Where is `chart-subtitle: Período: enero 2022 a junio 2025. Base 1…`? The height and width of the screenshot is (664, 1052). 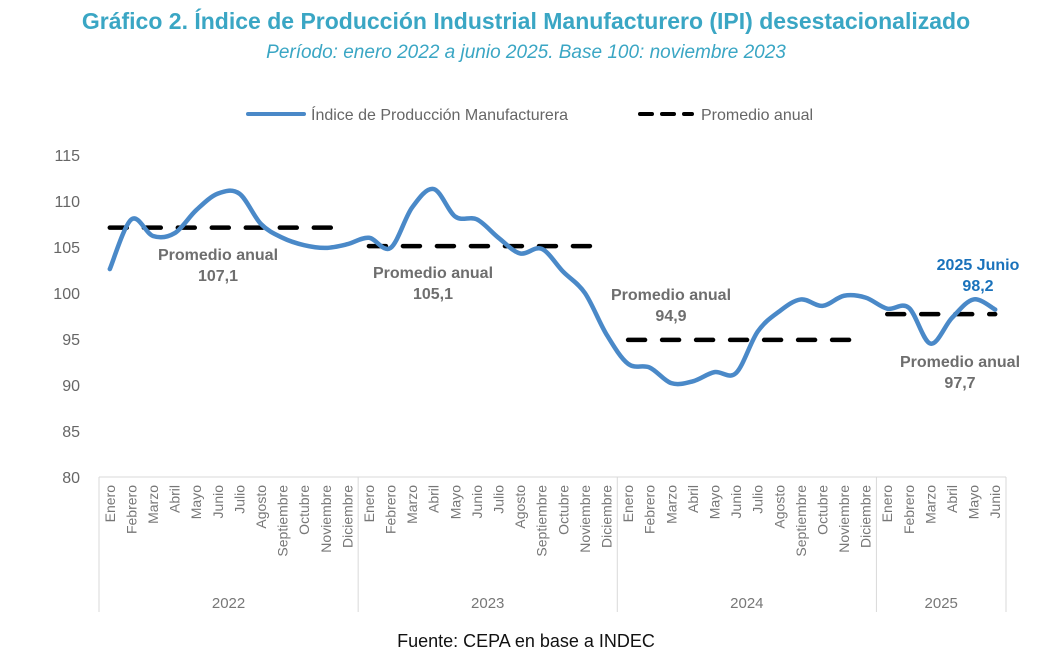 chart-subtitle: Período: enero 2022 a junio 2025. Base 1… is located at coordinates (526, 52).